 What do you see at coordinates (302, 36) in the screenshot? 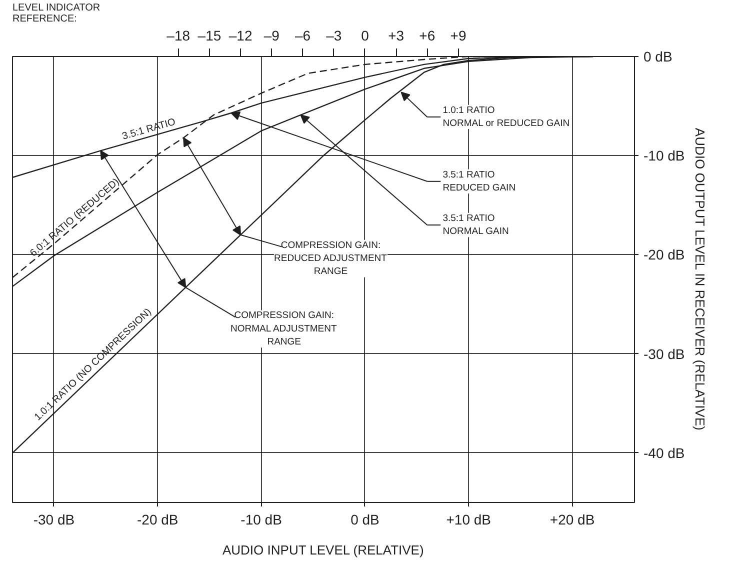
I see `x2-tick-label: –6` at bounding box center [302, 36].